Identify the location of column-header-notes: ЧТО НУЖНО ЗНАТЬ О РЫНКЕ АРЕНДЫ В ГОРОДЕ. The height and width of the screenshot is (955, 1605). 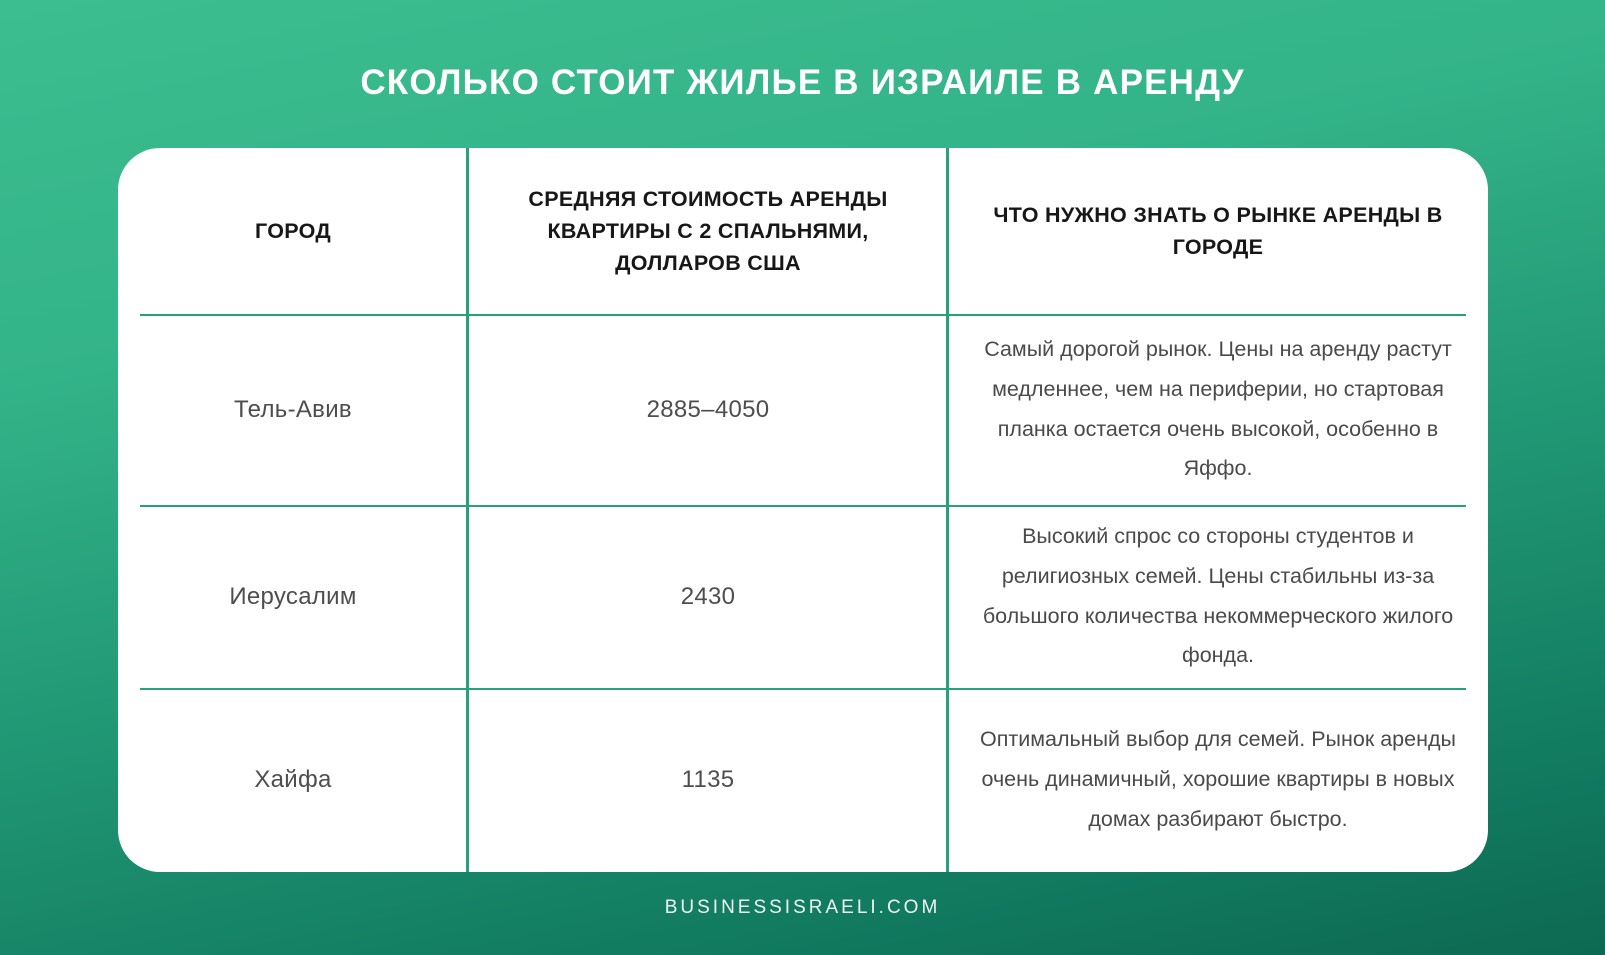
(1218, 230).